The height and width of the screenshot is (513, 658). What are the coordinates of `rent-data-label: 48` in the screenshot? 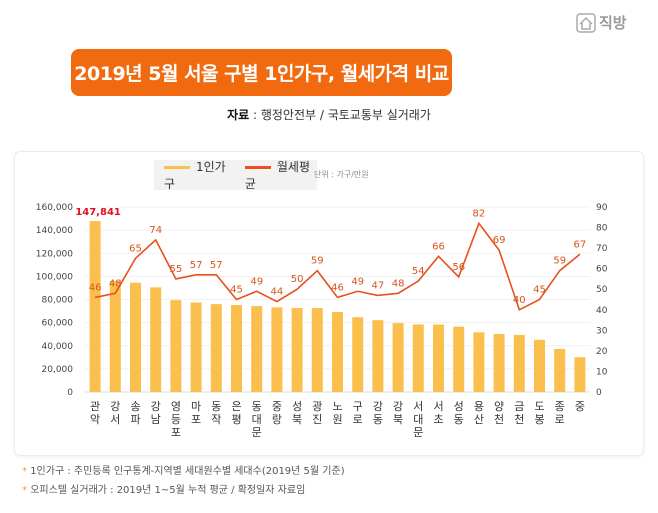 It's located at (115, 283).